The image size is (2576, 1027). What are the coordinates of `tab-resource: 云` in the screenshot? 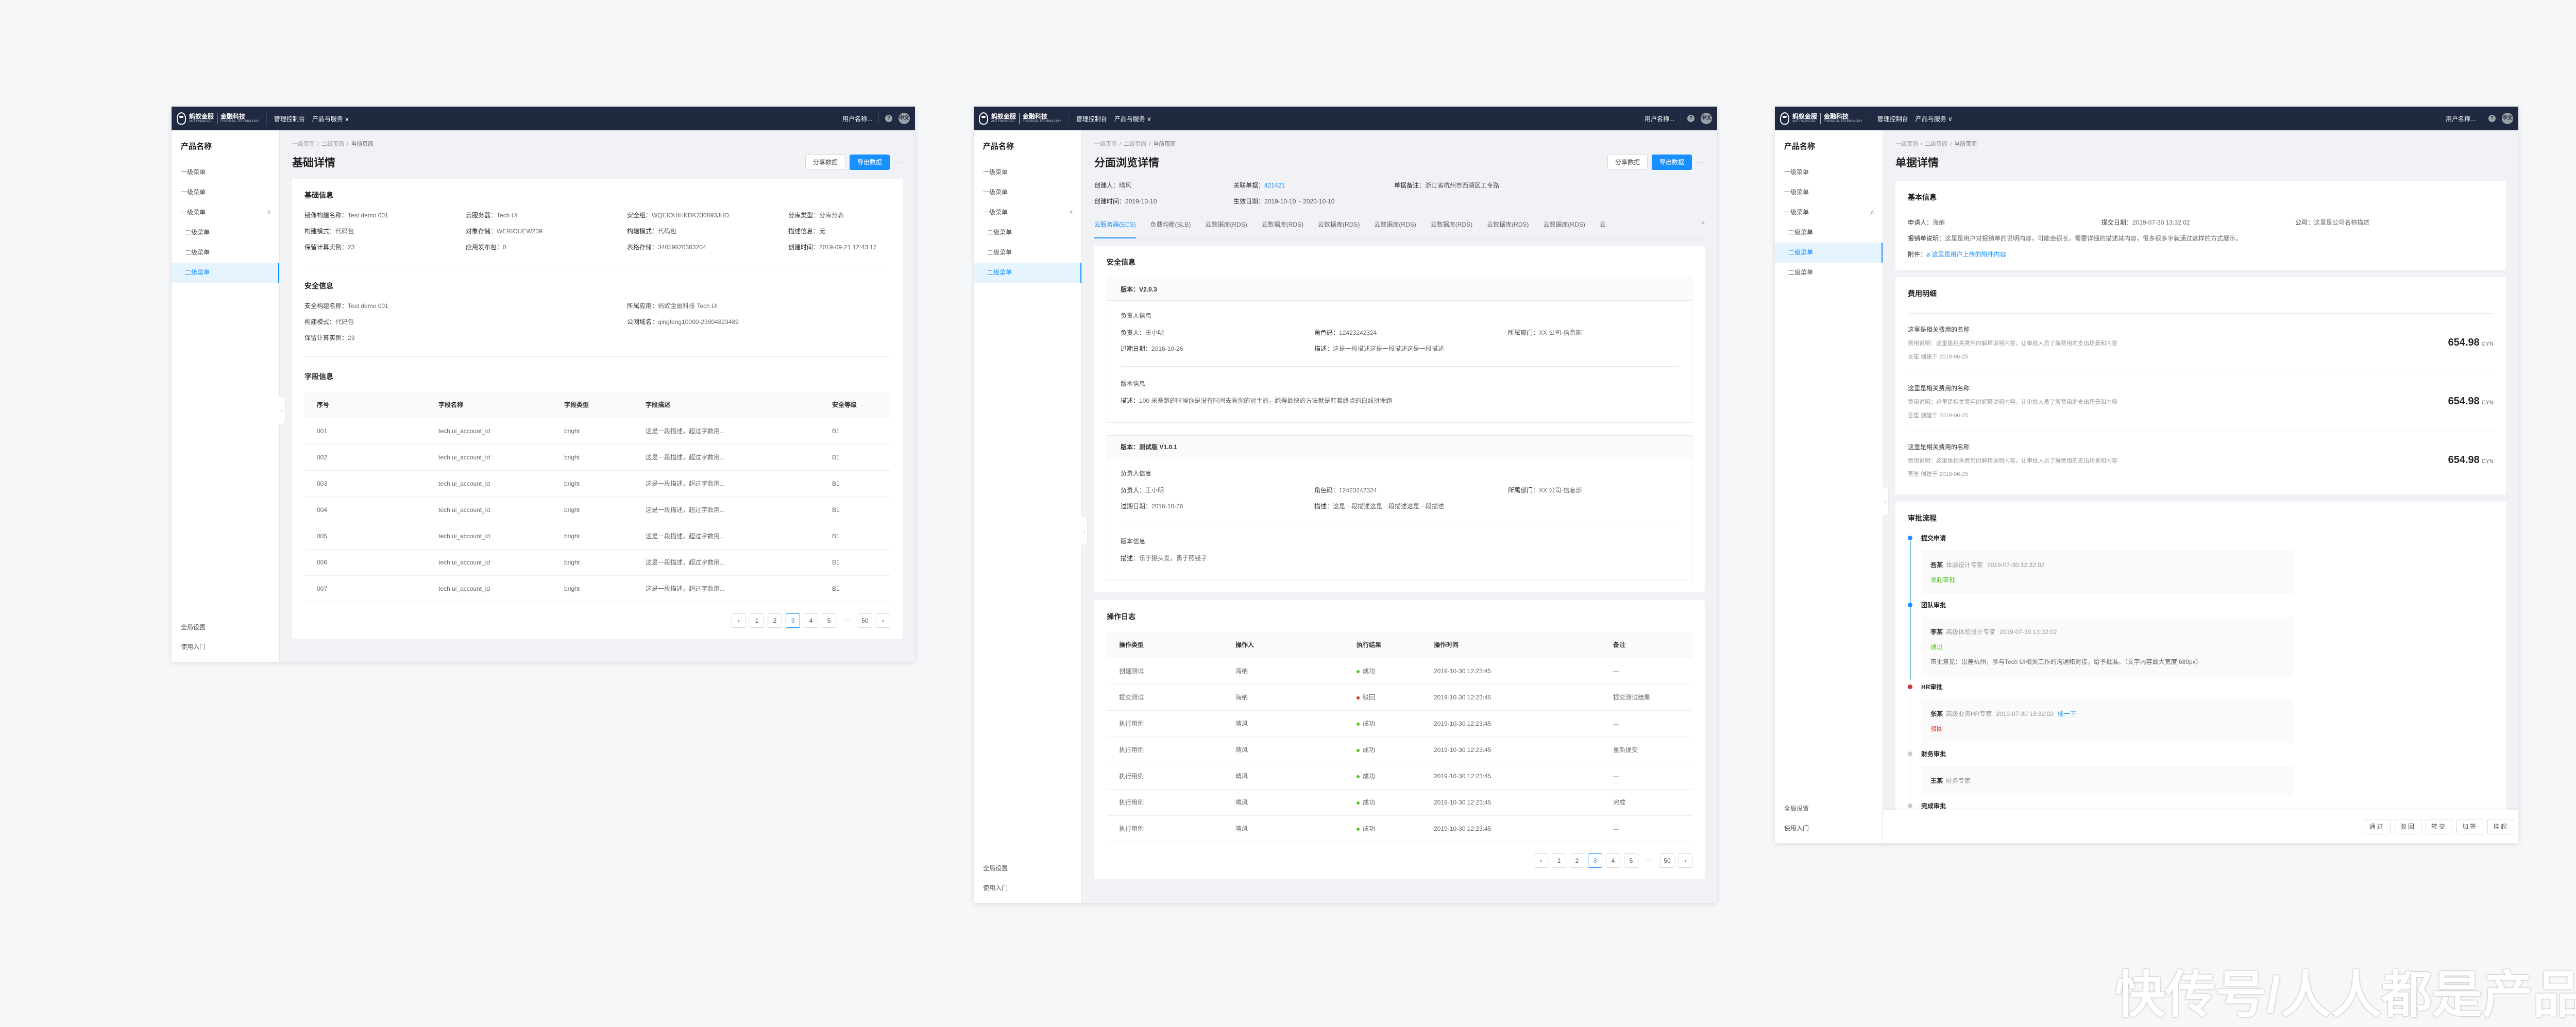 It's located at (1602, 224).